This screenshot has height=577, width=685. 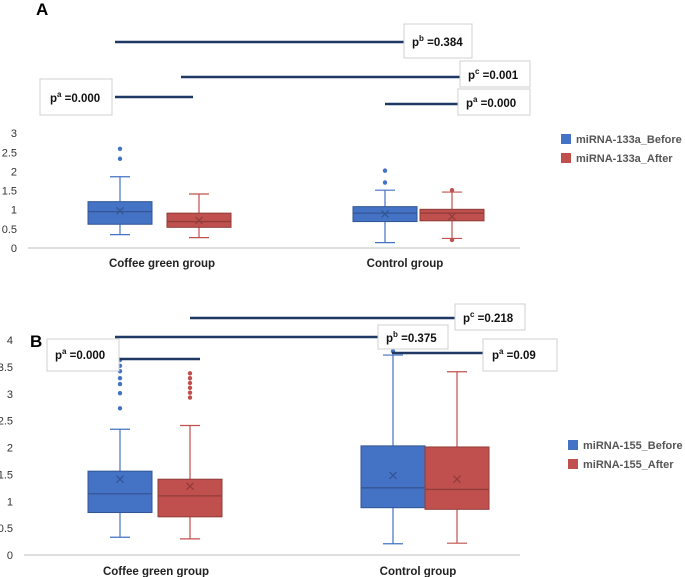 I want to click on p-value-label: pa =0.09, so click(x=520, y=355).